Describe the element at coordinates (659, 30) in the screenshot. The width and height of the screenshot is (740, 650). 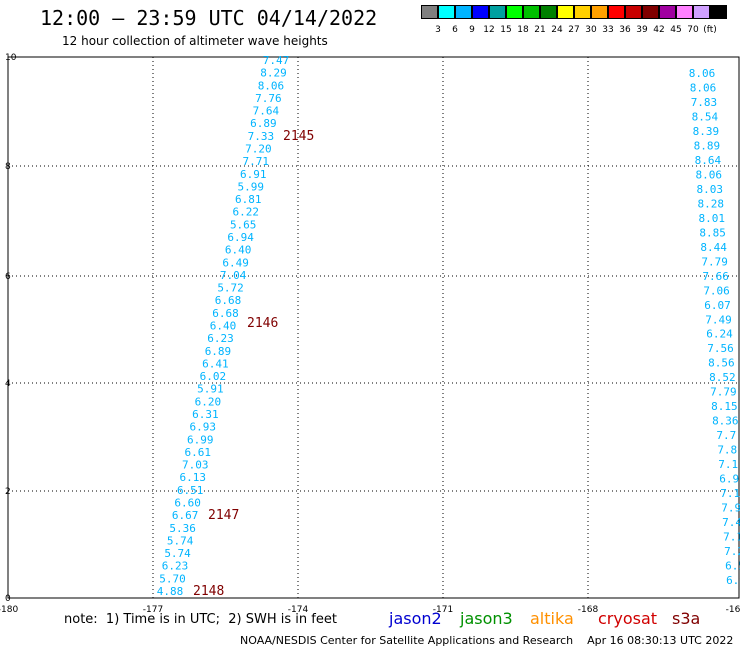
I see `legend-label: 42` at that location.